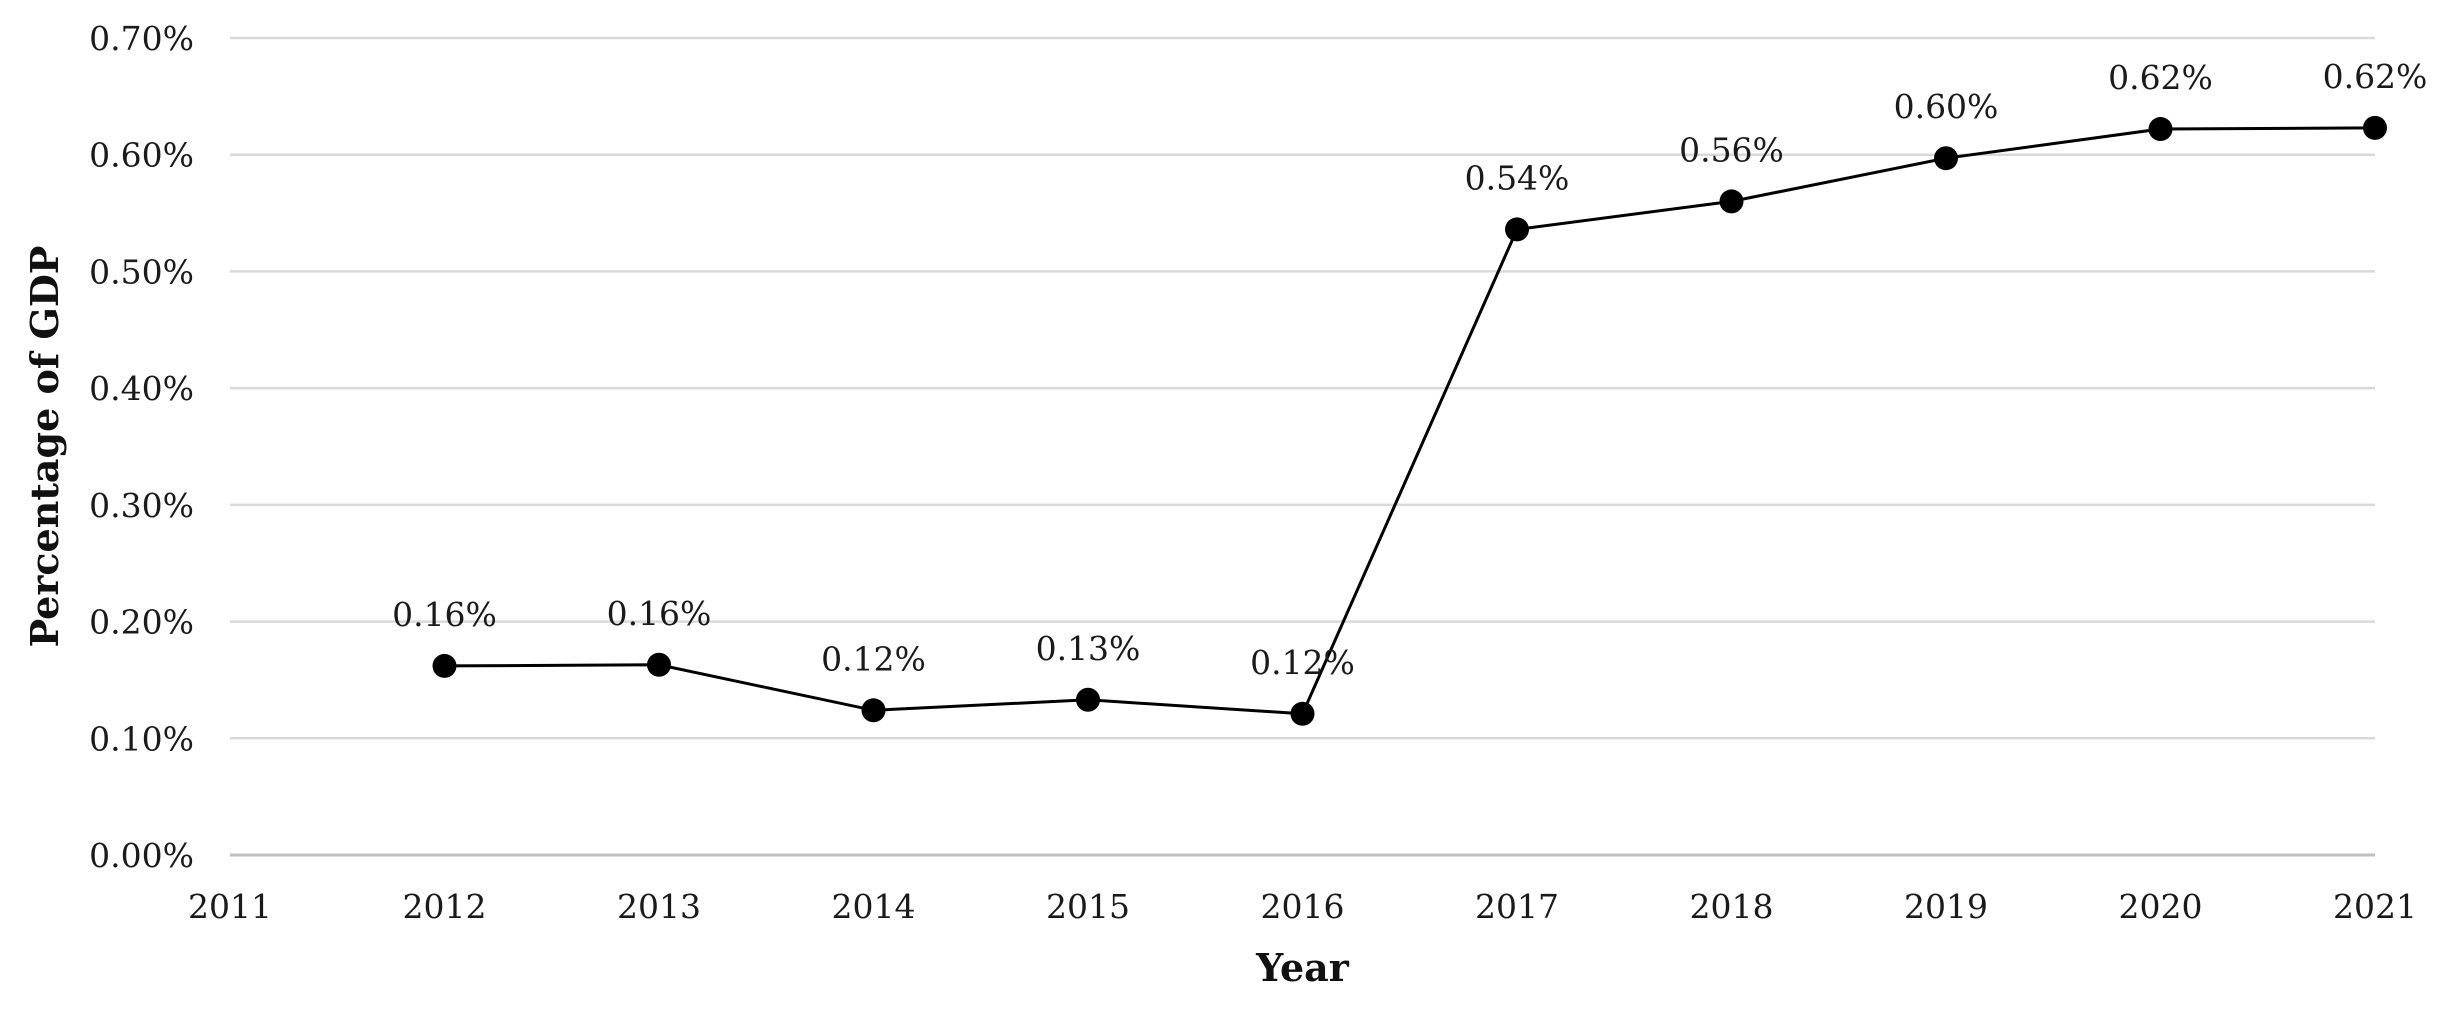 The image size is (2446, 1014). Describe the element at coordinates (1946, 906) in the screenshot. I see `x-tick-label: 2019` at that location.